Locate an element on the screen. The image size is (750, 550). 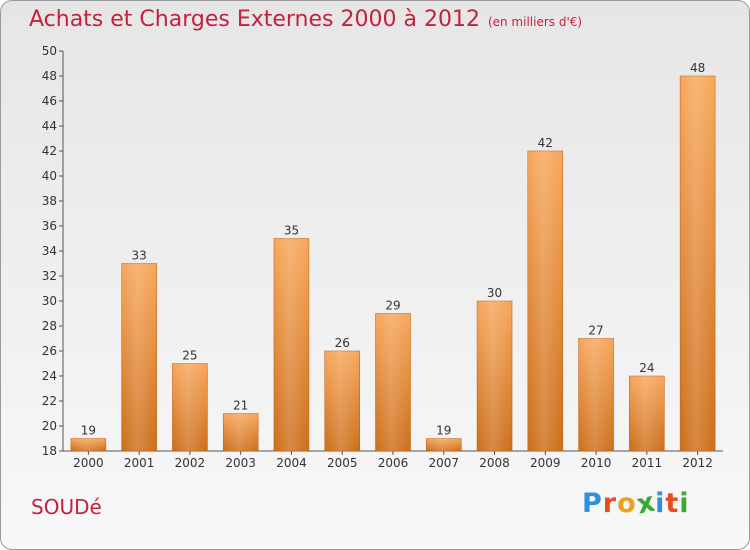
x-tick-label-2010: 2010 is located at coordinates (596, 463).